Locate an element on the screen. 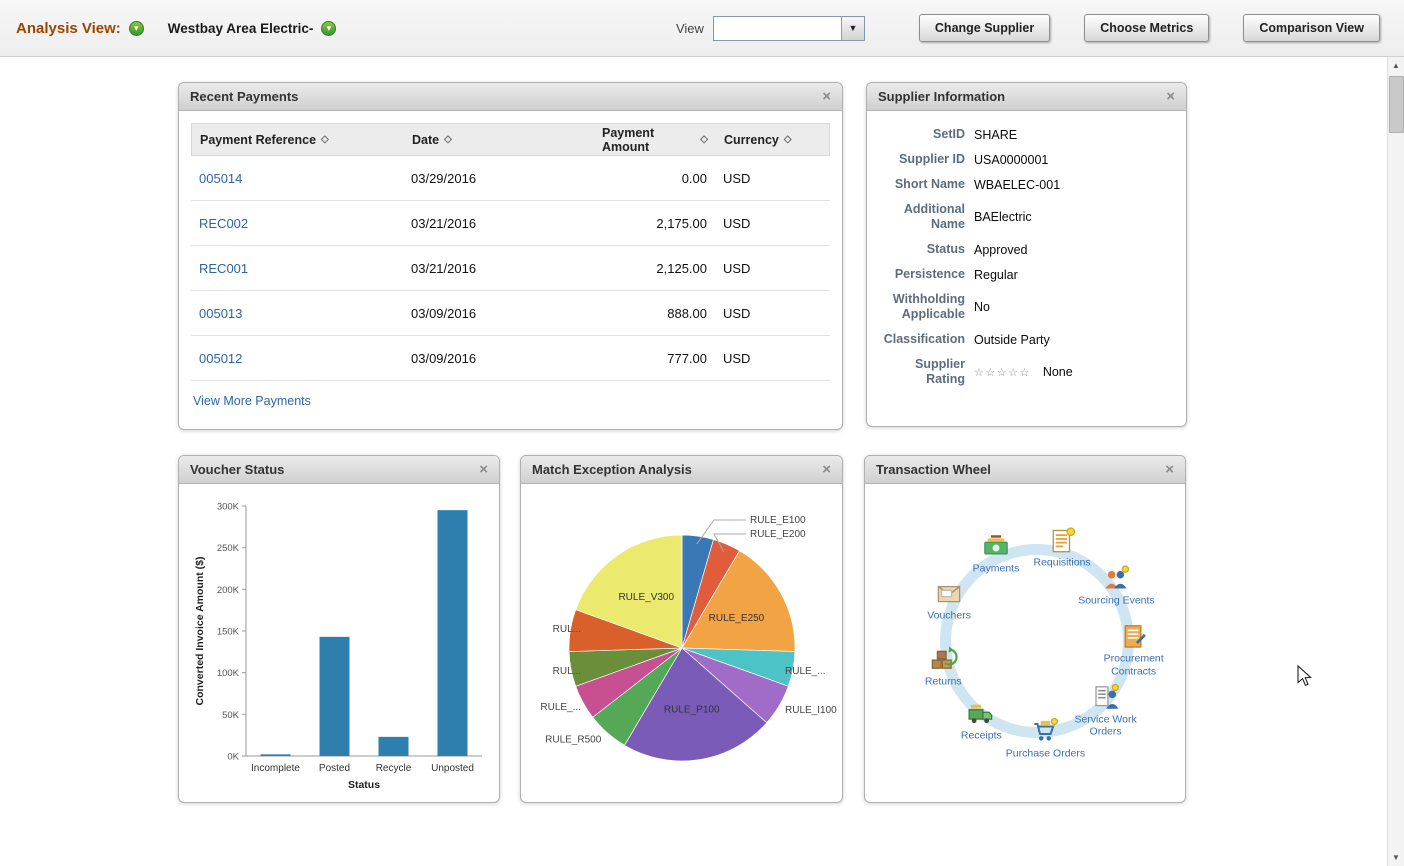  supplier-information-close-icon: × is located at coordinates (1170, 96).